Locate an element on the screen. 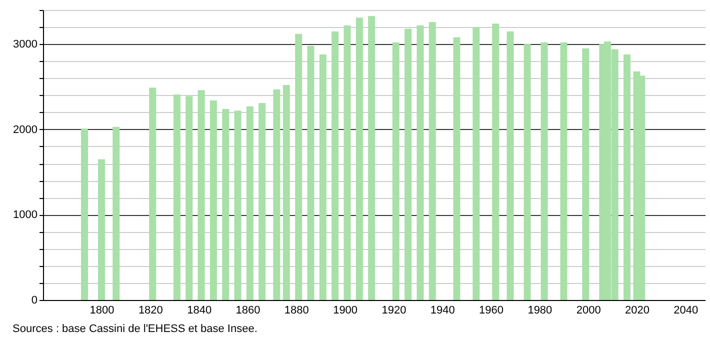  x-tick-label: 1860 is located at coordinates (248, 310).